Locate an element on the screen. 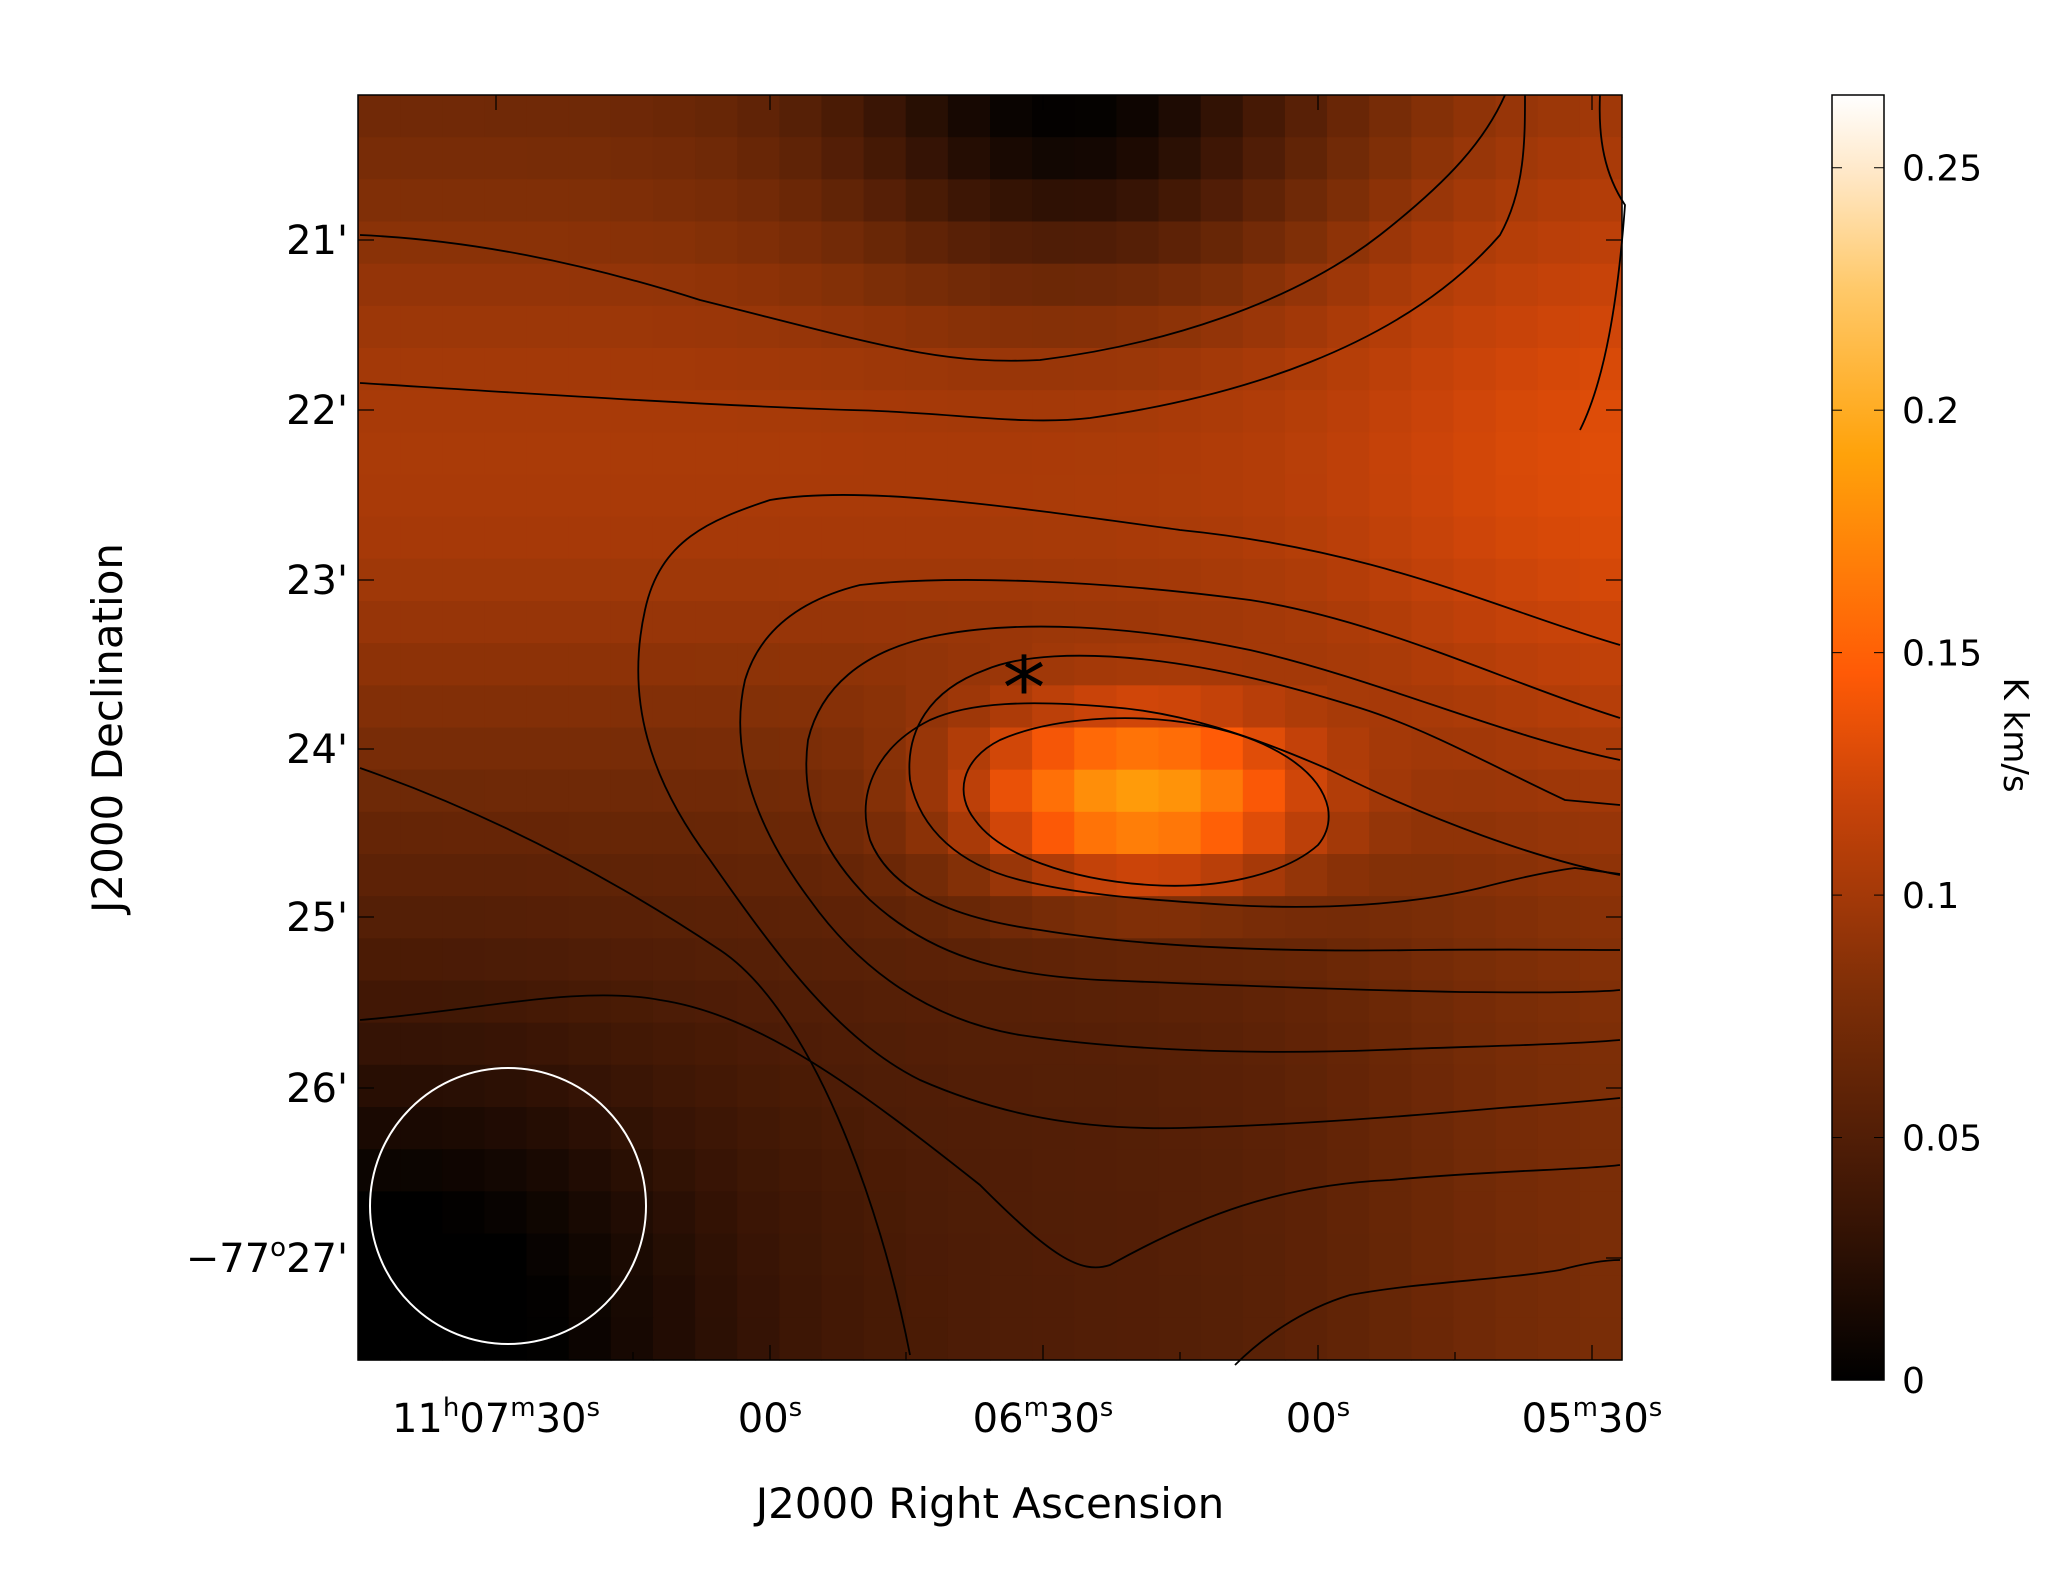 The height and width of the screenshot is (1575, 2048). y-tick-label: 24' is located at coordinates (317, 750).